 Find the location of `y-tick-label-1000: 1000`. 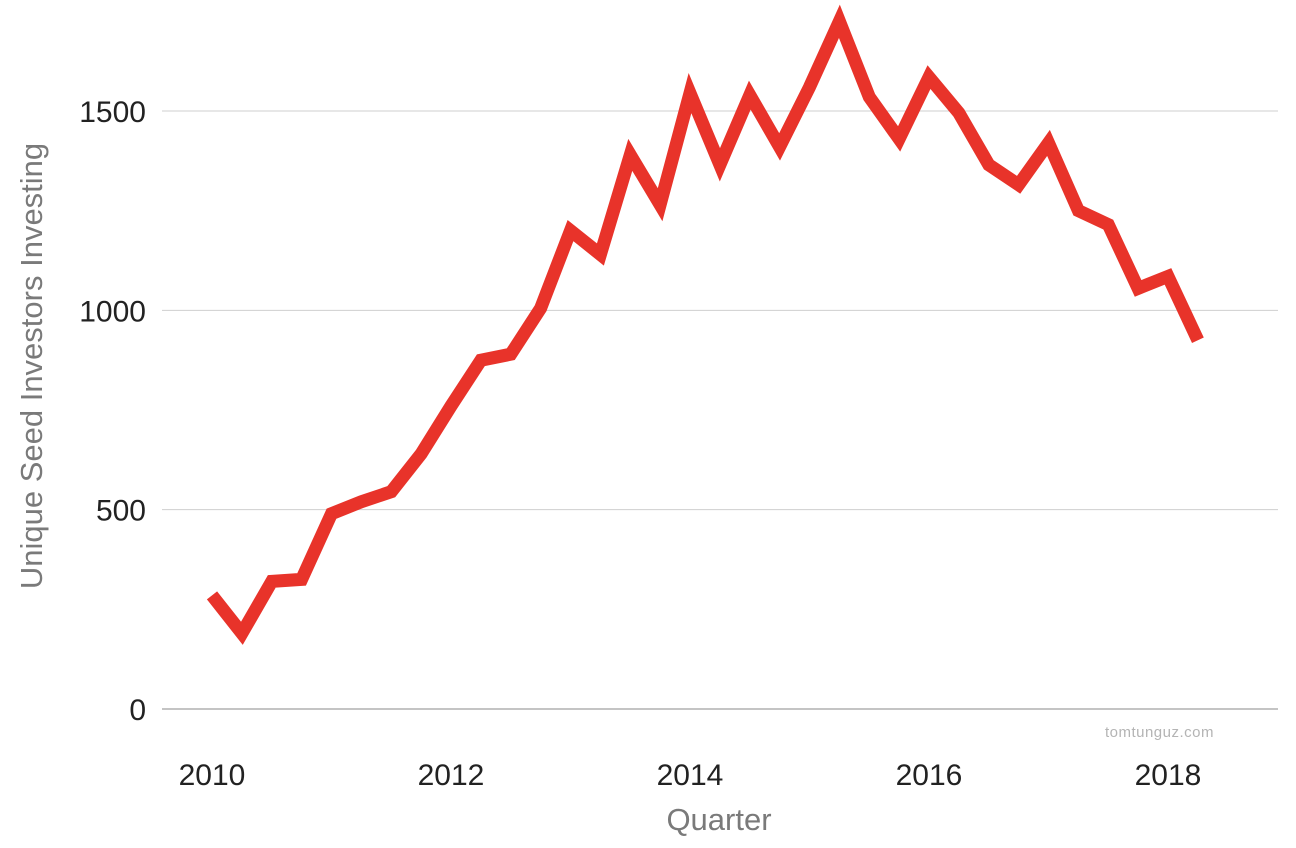

y-tick-label-1000: 1000 is located at coordinates (112, 311).